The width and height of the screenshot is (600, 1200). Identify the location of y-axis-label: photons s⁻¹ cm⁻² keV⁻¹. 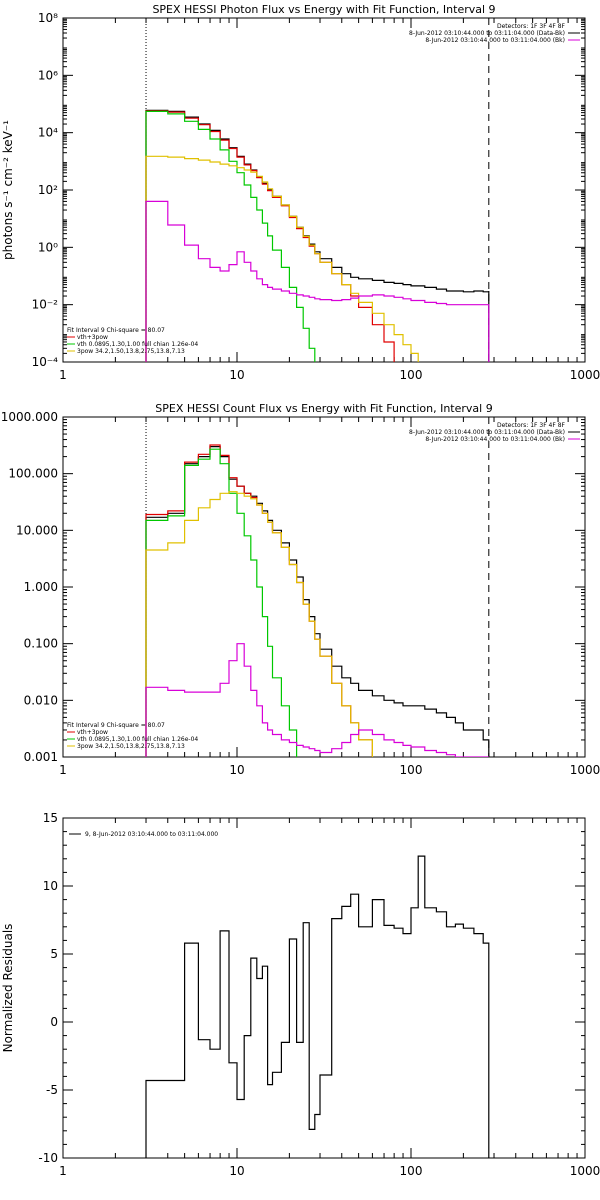
(8, 190).